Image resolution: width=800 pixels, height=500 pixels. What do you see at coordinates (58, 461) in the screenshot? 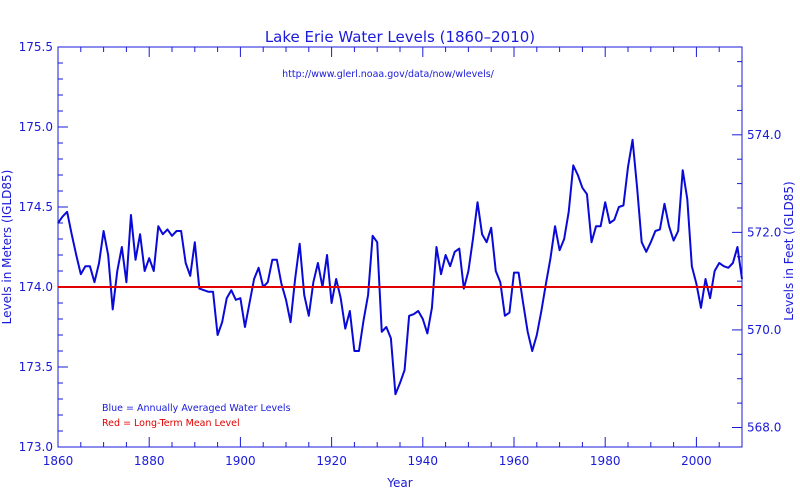
I see `x-tick-label: 1860` at bounding box center [58, 461].